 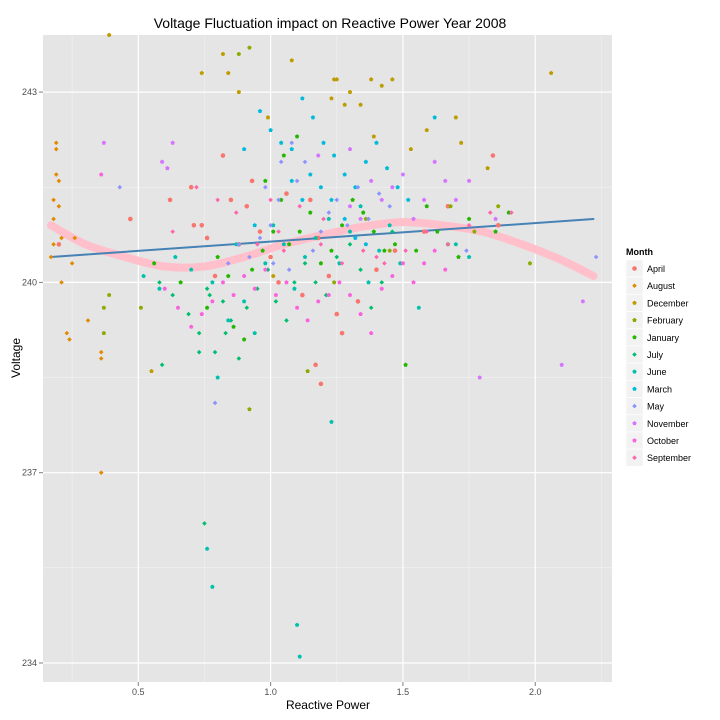 I want to click on legend-label-september: September, so click(x=669, y=458).